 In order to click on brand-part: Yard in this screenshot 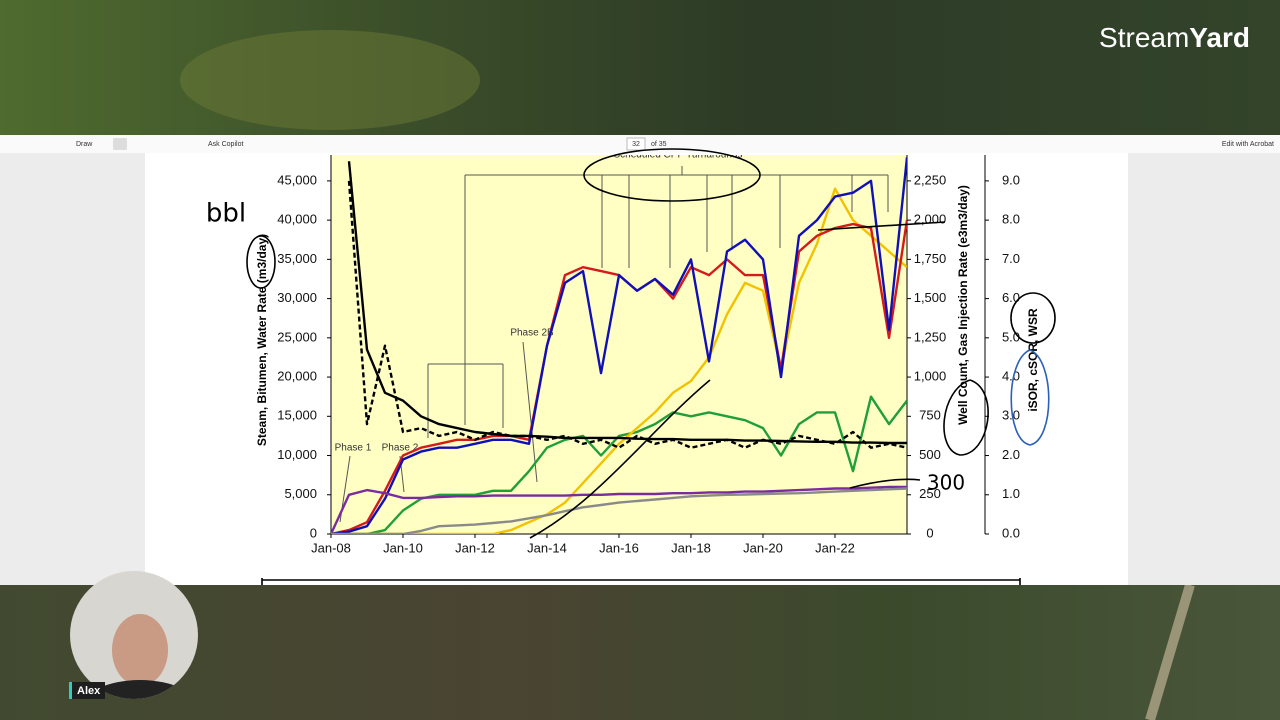, I will do `click(1219, 37)`.